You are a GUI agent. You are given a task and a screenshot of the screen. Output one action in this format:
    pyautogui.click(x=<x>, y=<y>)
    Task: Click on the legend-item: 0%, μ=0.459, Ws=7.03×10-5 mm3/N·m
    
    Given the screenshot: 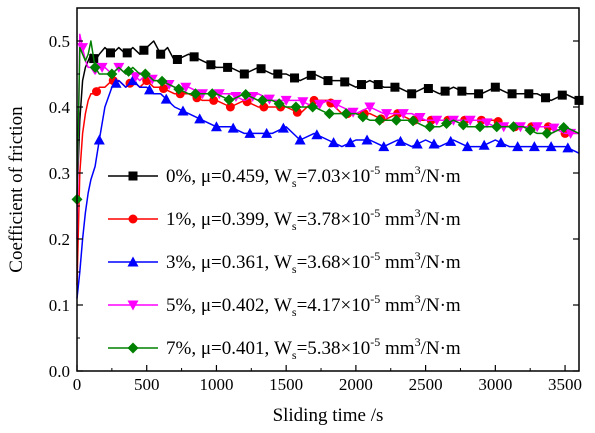 What is the action you would take?
    pyautogui.click(x=284, y=176)
    